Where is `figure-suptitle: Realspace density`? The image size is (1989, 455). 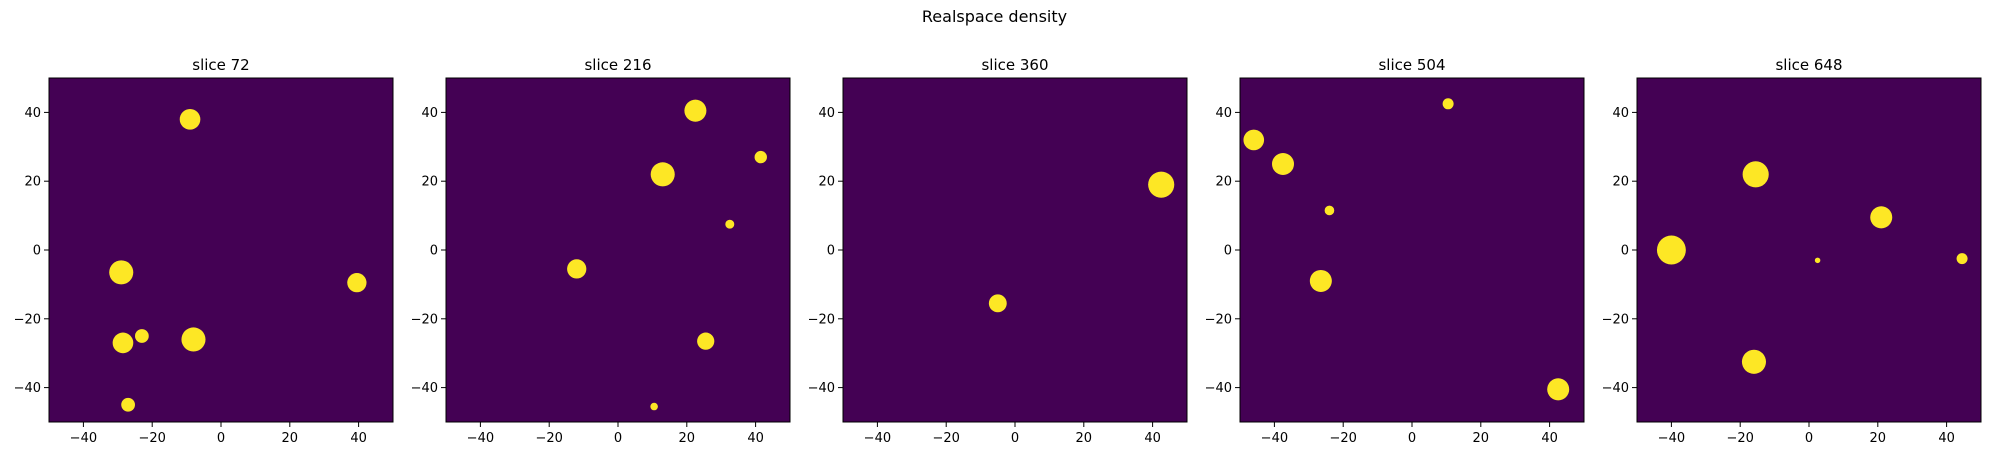 figure-suptitle: Realspace density is located at coordinates (994, 16).